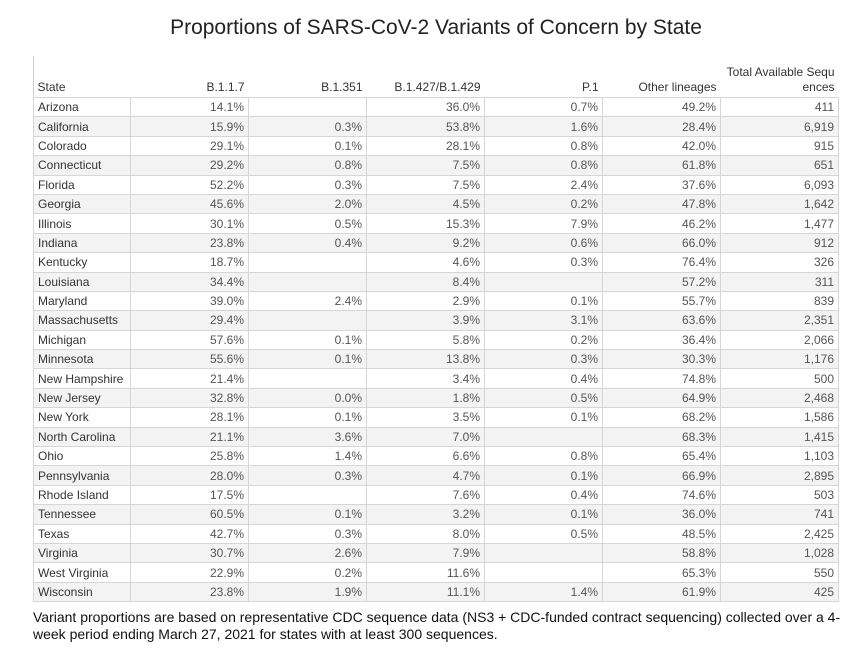  I want to click on state-cell: New Hampshire, so click(82, 378).